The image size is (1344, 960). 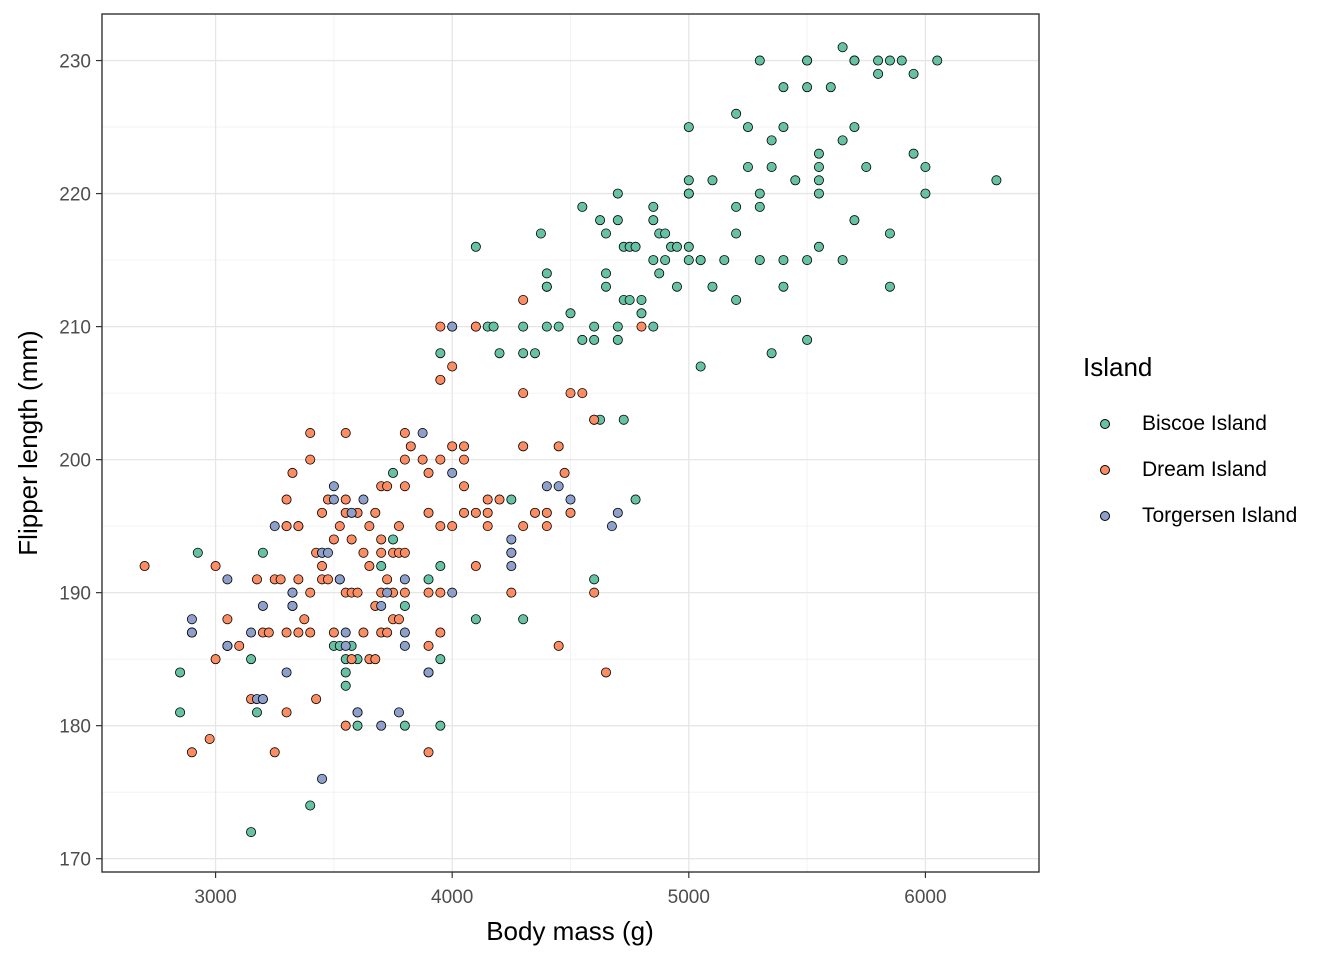 What do you see at coordinates (75, 328) in the screenshot?
I see `y-tick-label: 210` at bounding box center [75, 328].